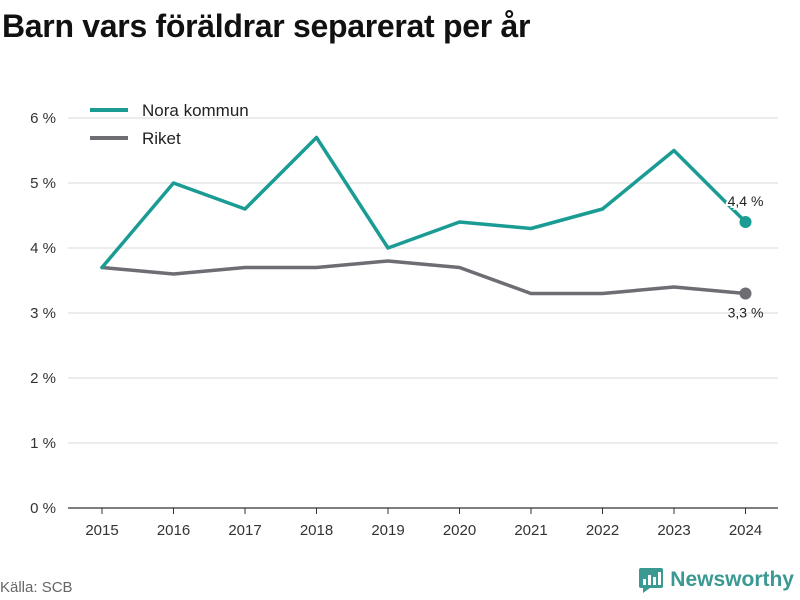  Describe the element at coordinates (36, 587) in the screenshot. I see `source-note: Källa: SCB` at that location.